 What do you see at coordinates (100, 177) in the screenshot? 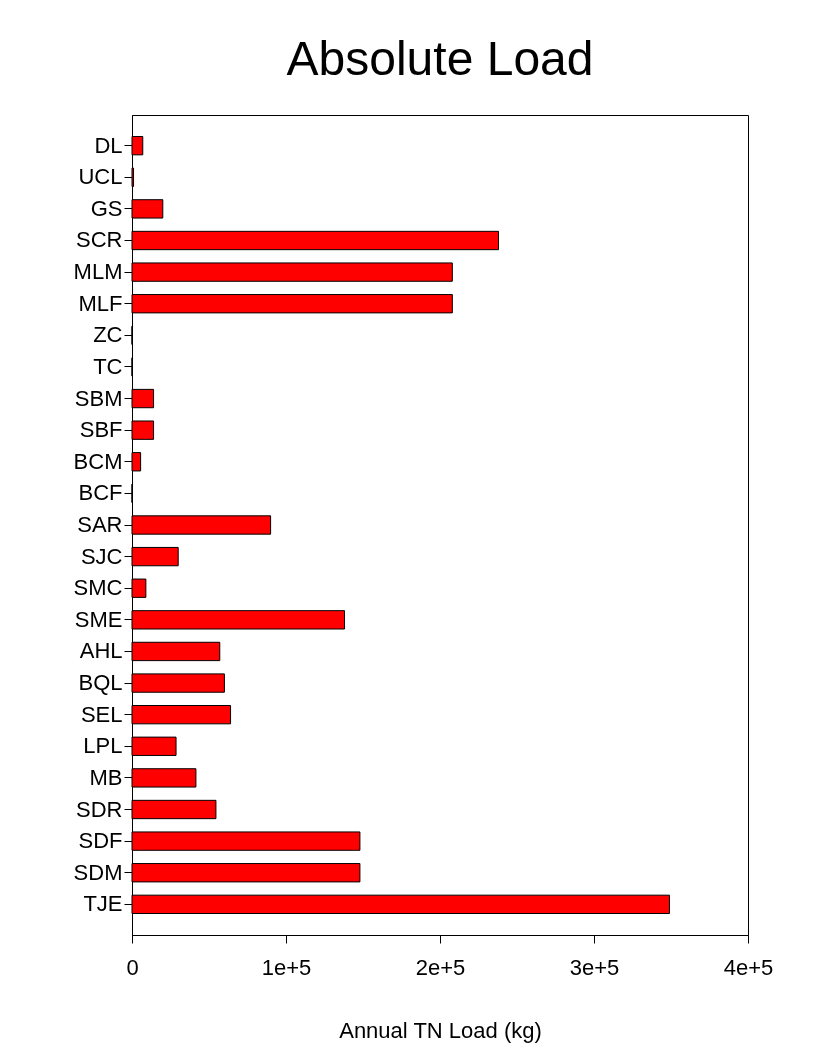
I see `y-tick-label: UCL` at bounding box center [100, 177].